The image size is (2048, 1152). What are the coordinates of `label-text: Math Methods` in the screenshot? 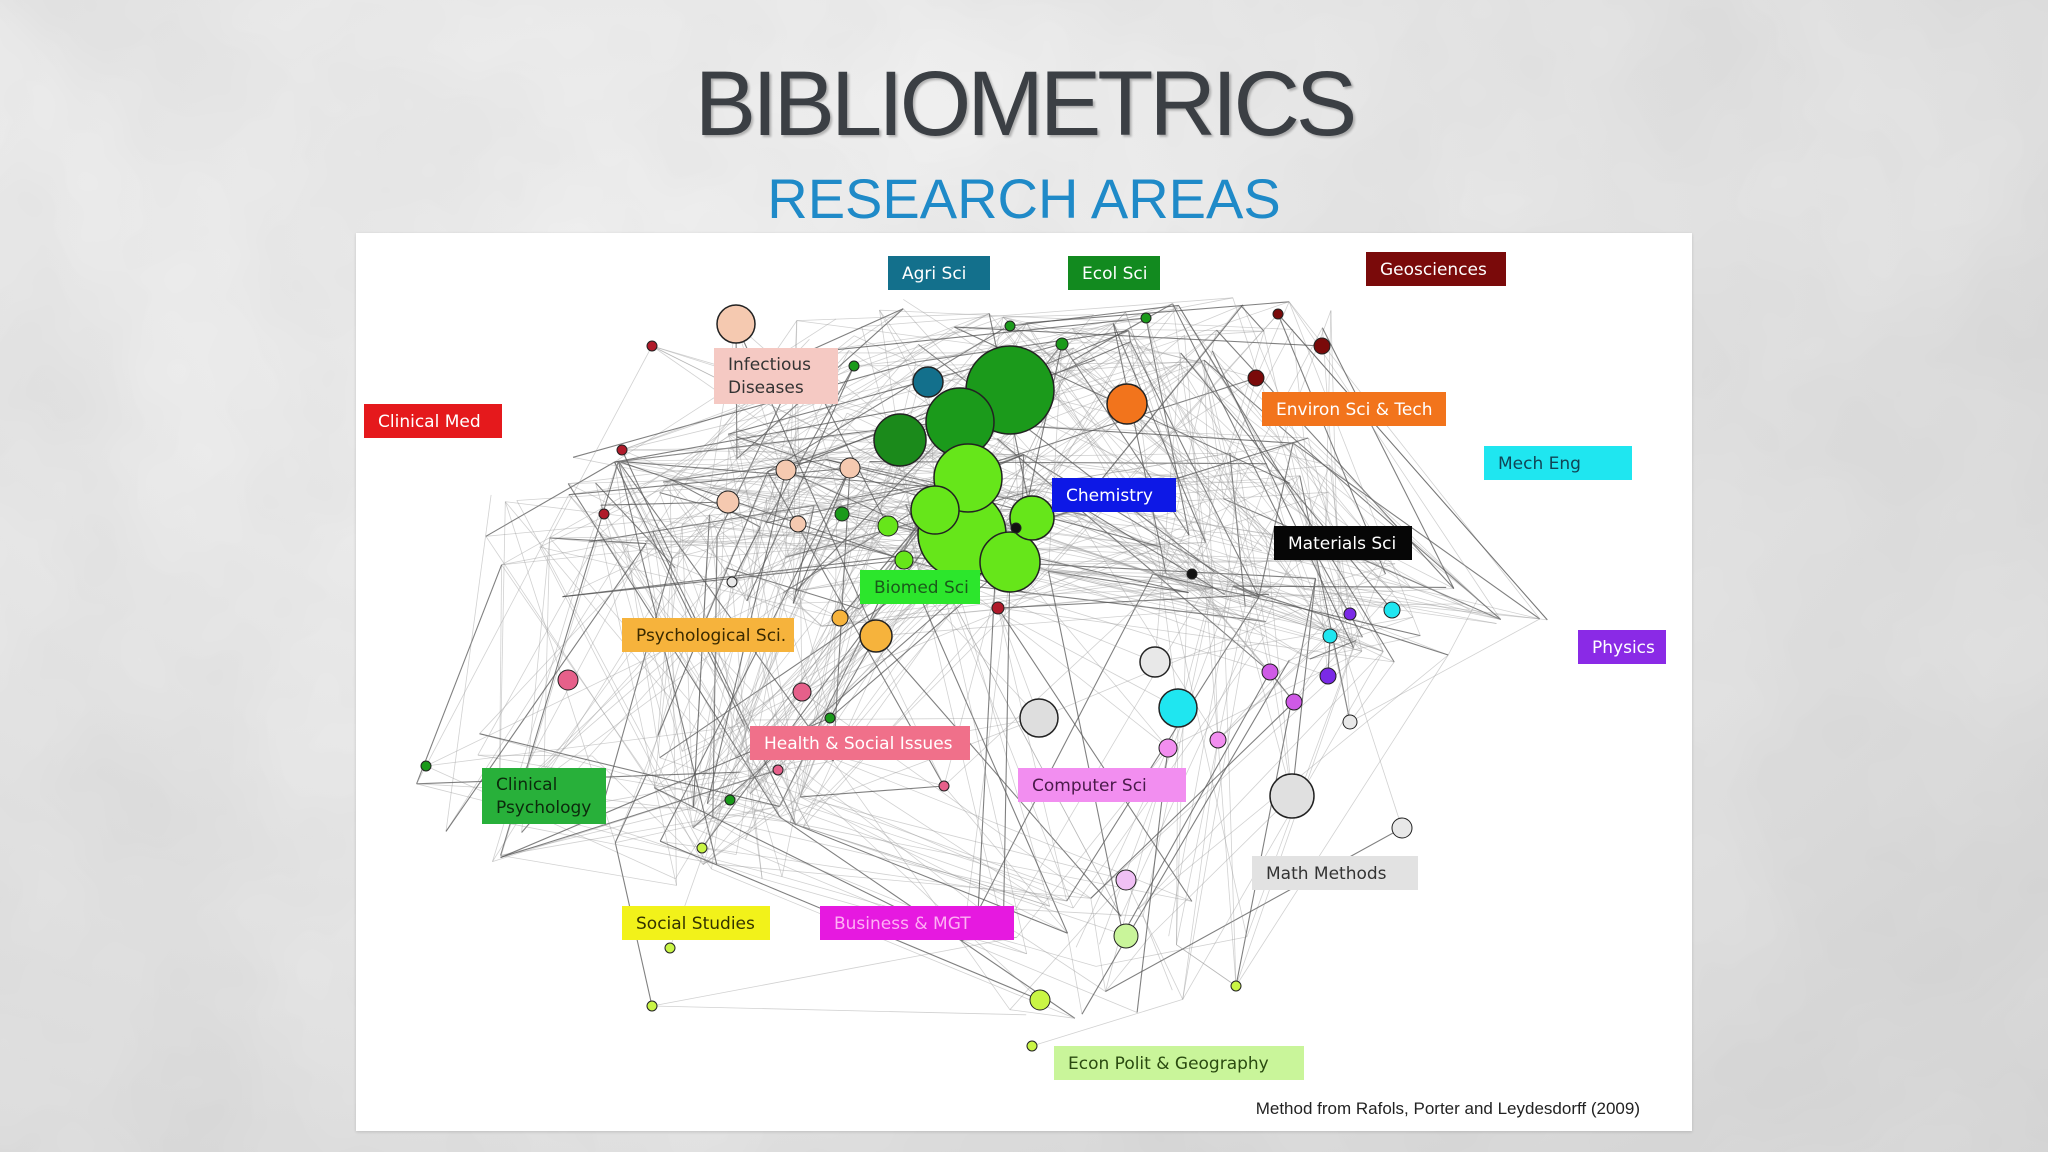 It's located at (1326, 874).